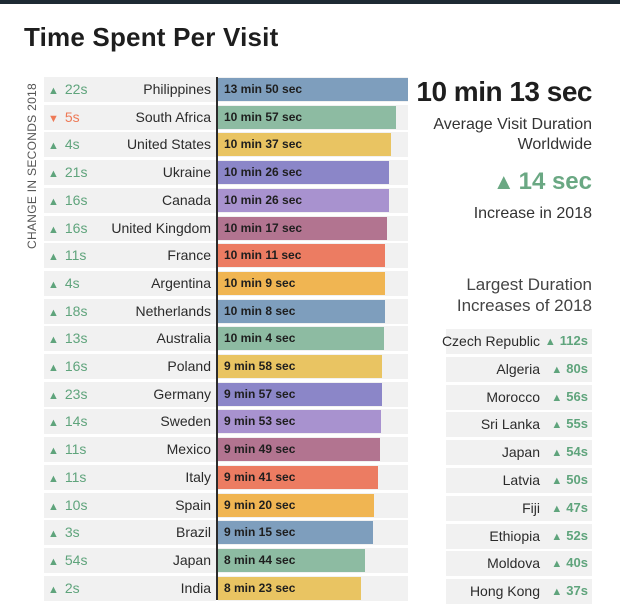  Describe the element at coordinates (188, 449) in the screenshot. I see `country-label: Mexico` at that location.